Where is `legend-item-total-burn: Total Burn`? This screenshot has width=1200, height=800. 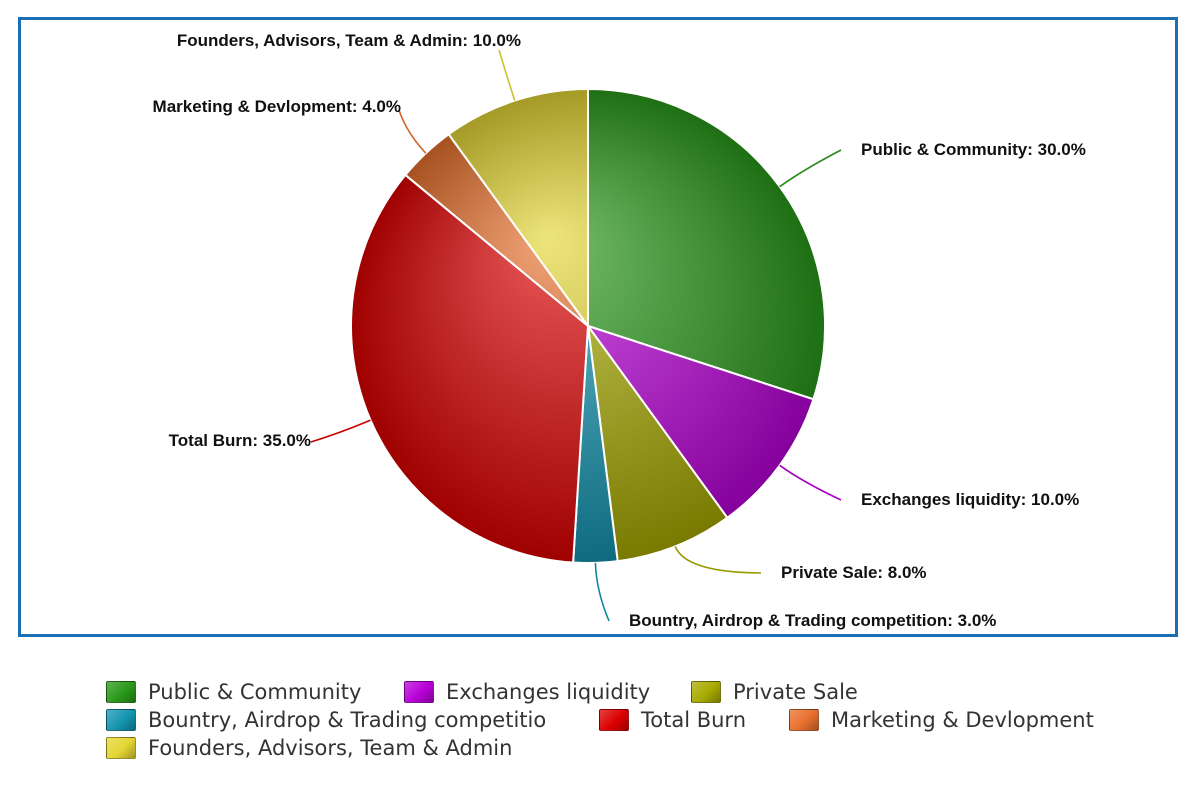
legend-item-total-burn: Total Burn is located at coordinates (672, 720).